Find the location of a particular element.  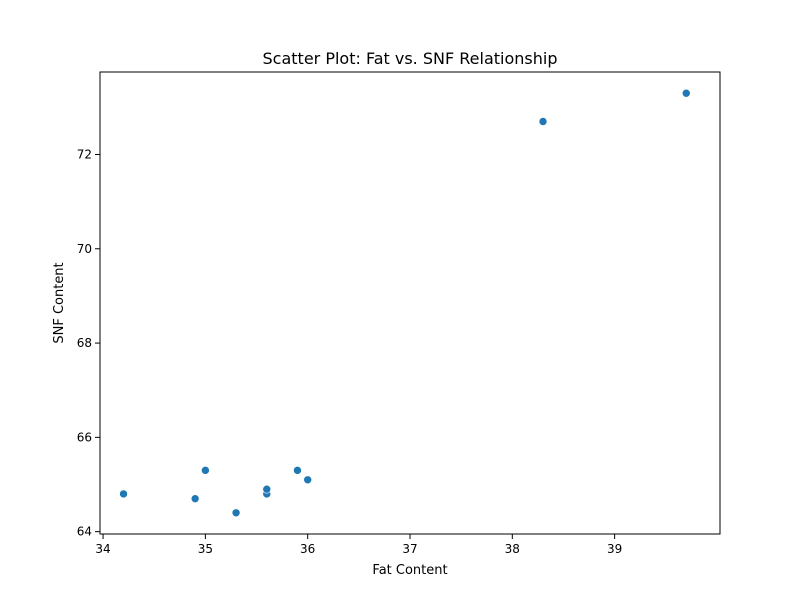

y-tick-label: 64 is located at coordinates (84, 532).